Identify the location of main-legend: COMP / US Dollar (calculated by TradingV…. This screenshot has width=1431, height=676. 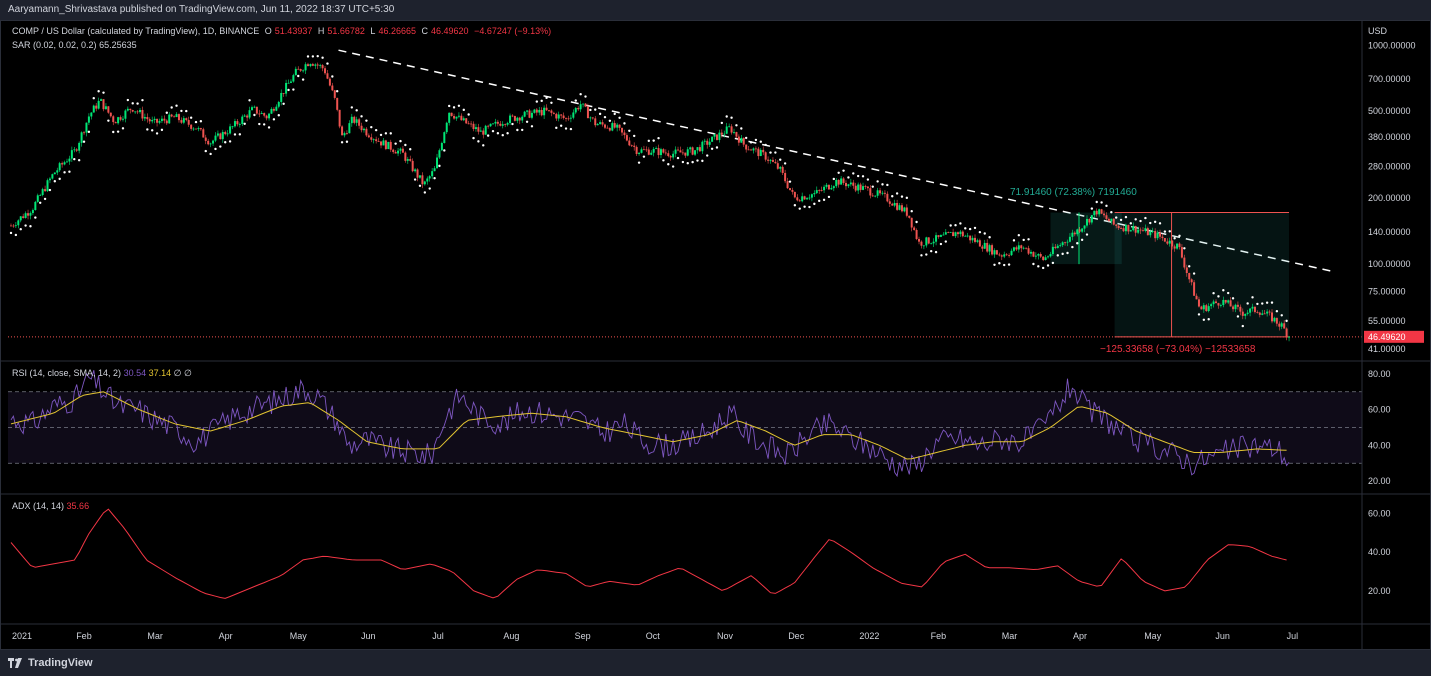
(283, 31).